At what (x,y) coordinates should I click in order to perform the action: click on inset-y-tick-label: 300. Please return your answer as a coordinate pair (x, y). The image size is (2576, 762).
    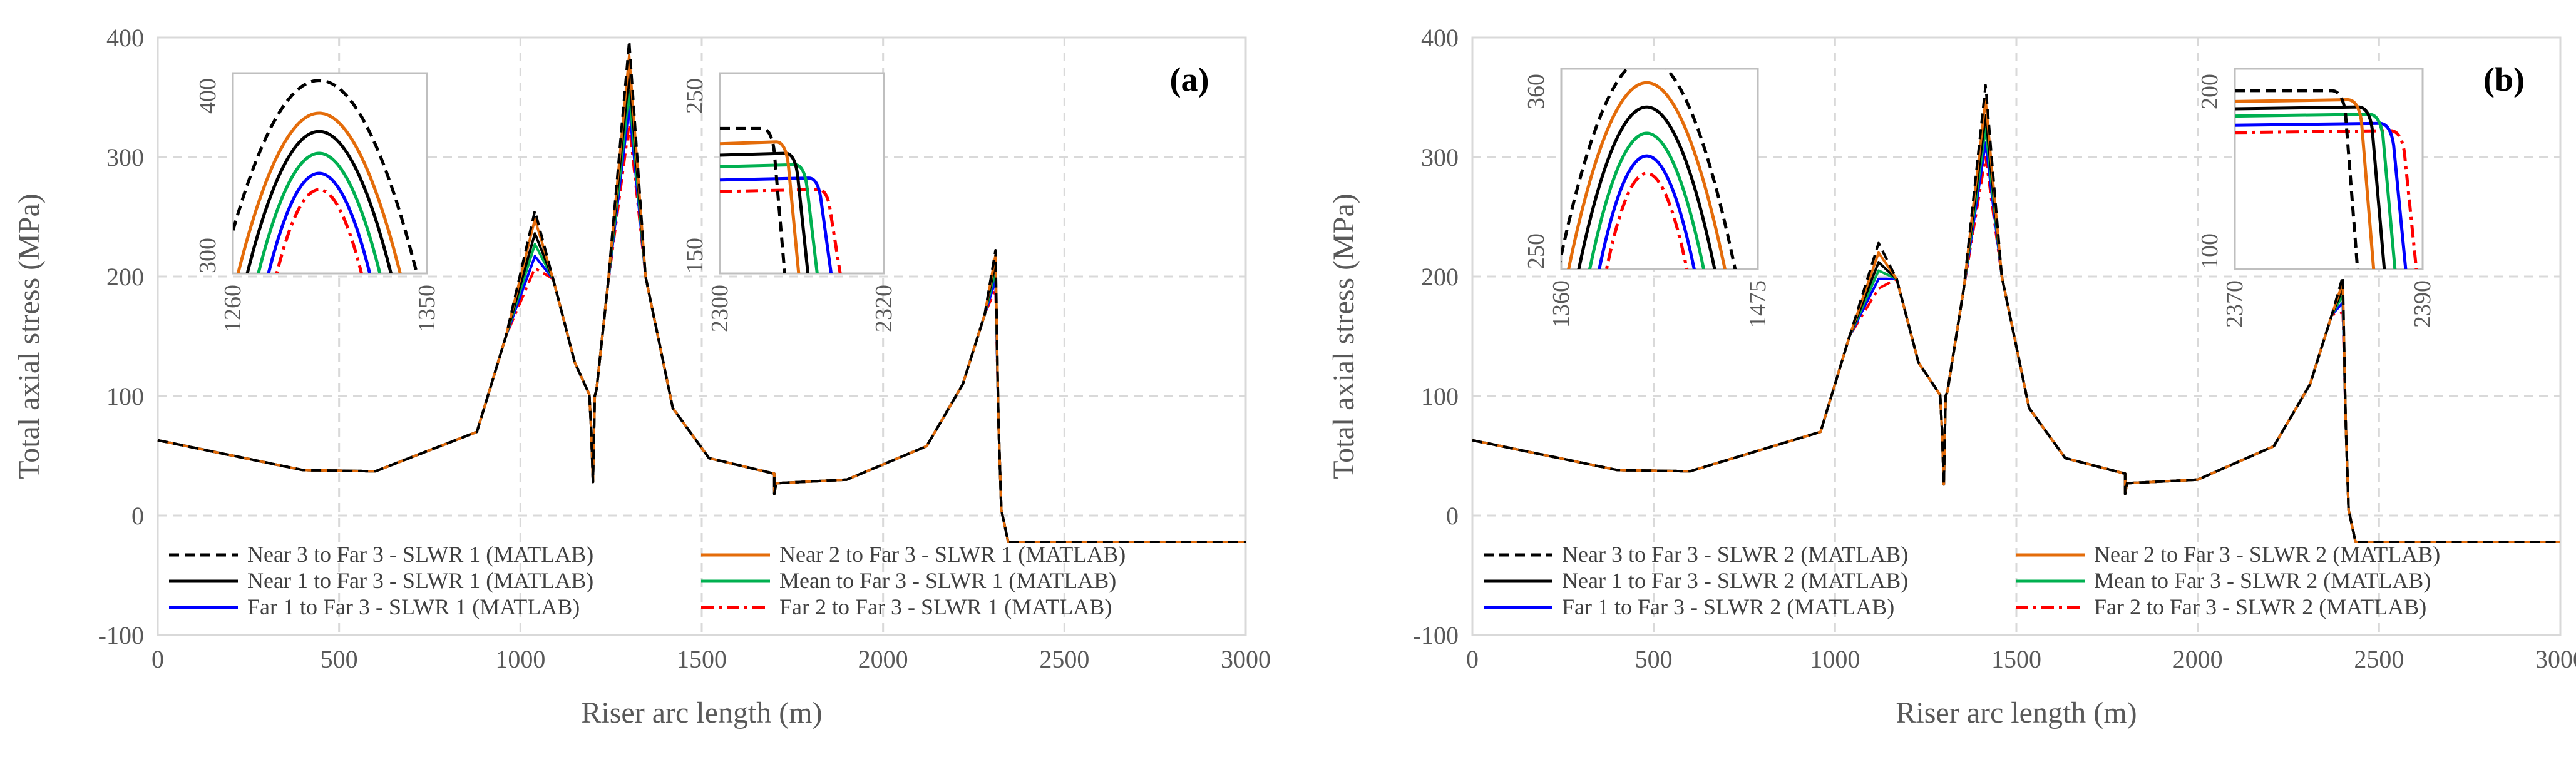
    Looking at the image, I should click on (208, 256).